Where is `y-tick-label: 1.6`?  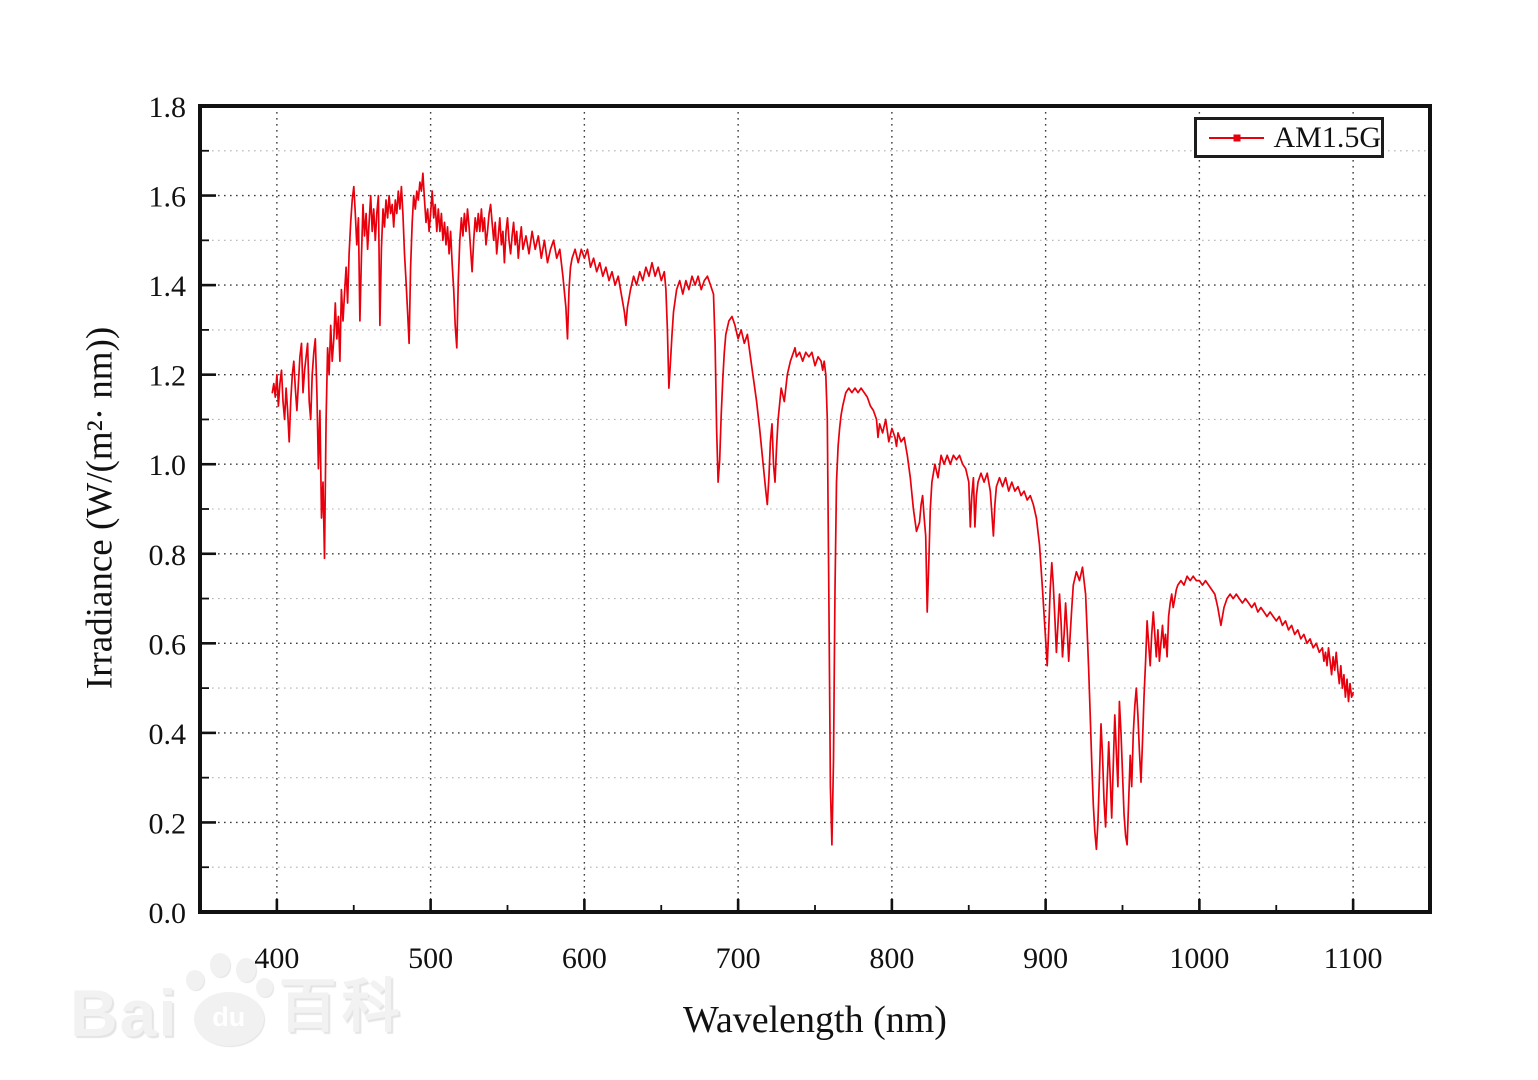 y-tick-label: 1.6 is located at coordinates (168, 197).